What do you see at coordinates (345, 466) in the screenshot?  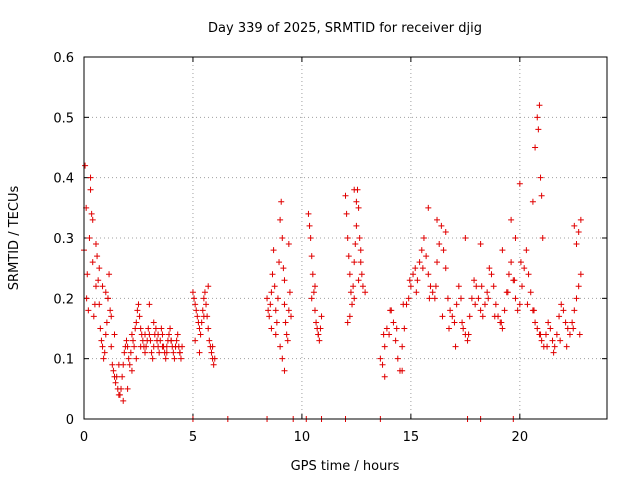 I see `x-axis-label: GPS time / hours` at bounding box center [345, 466].